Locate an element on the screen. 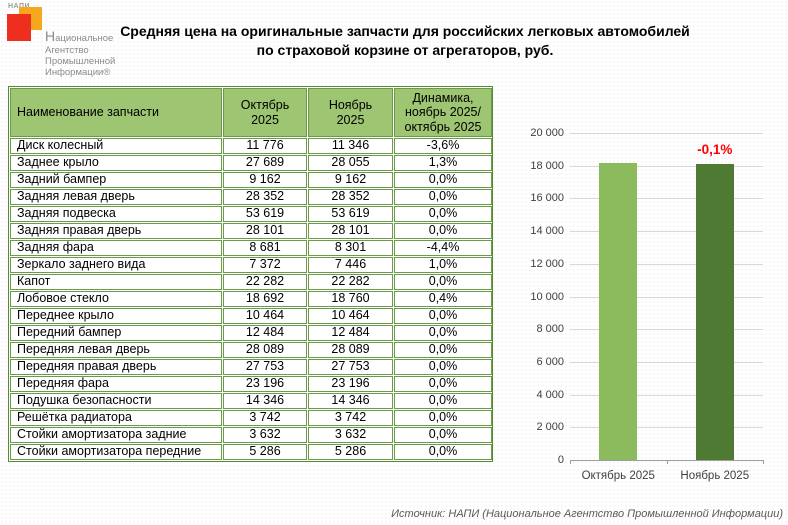 This screenshot has height=525, width=788. value-cell: 28 101 is located at coordinates (265, 231).